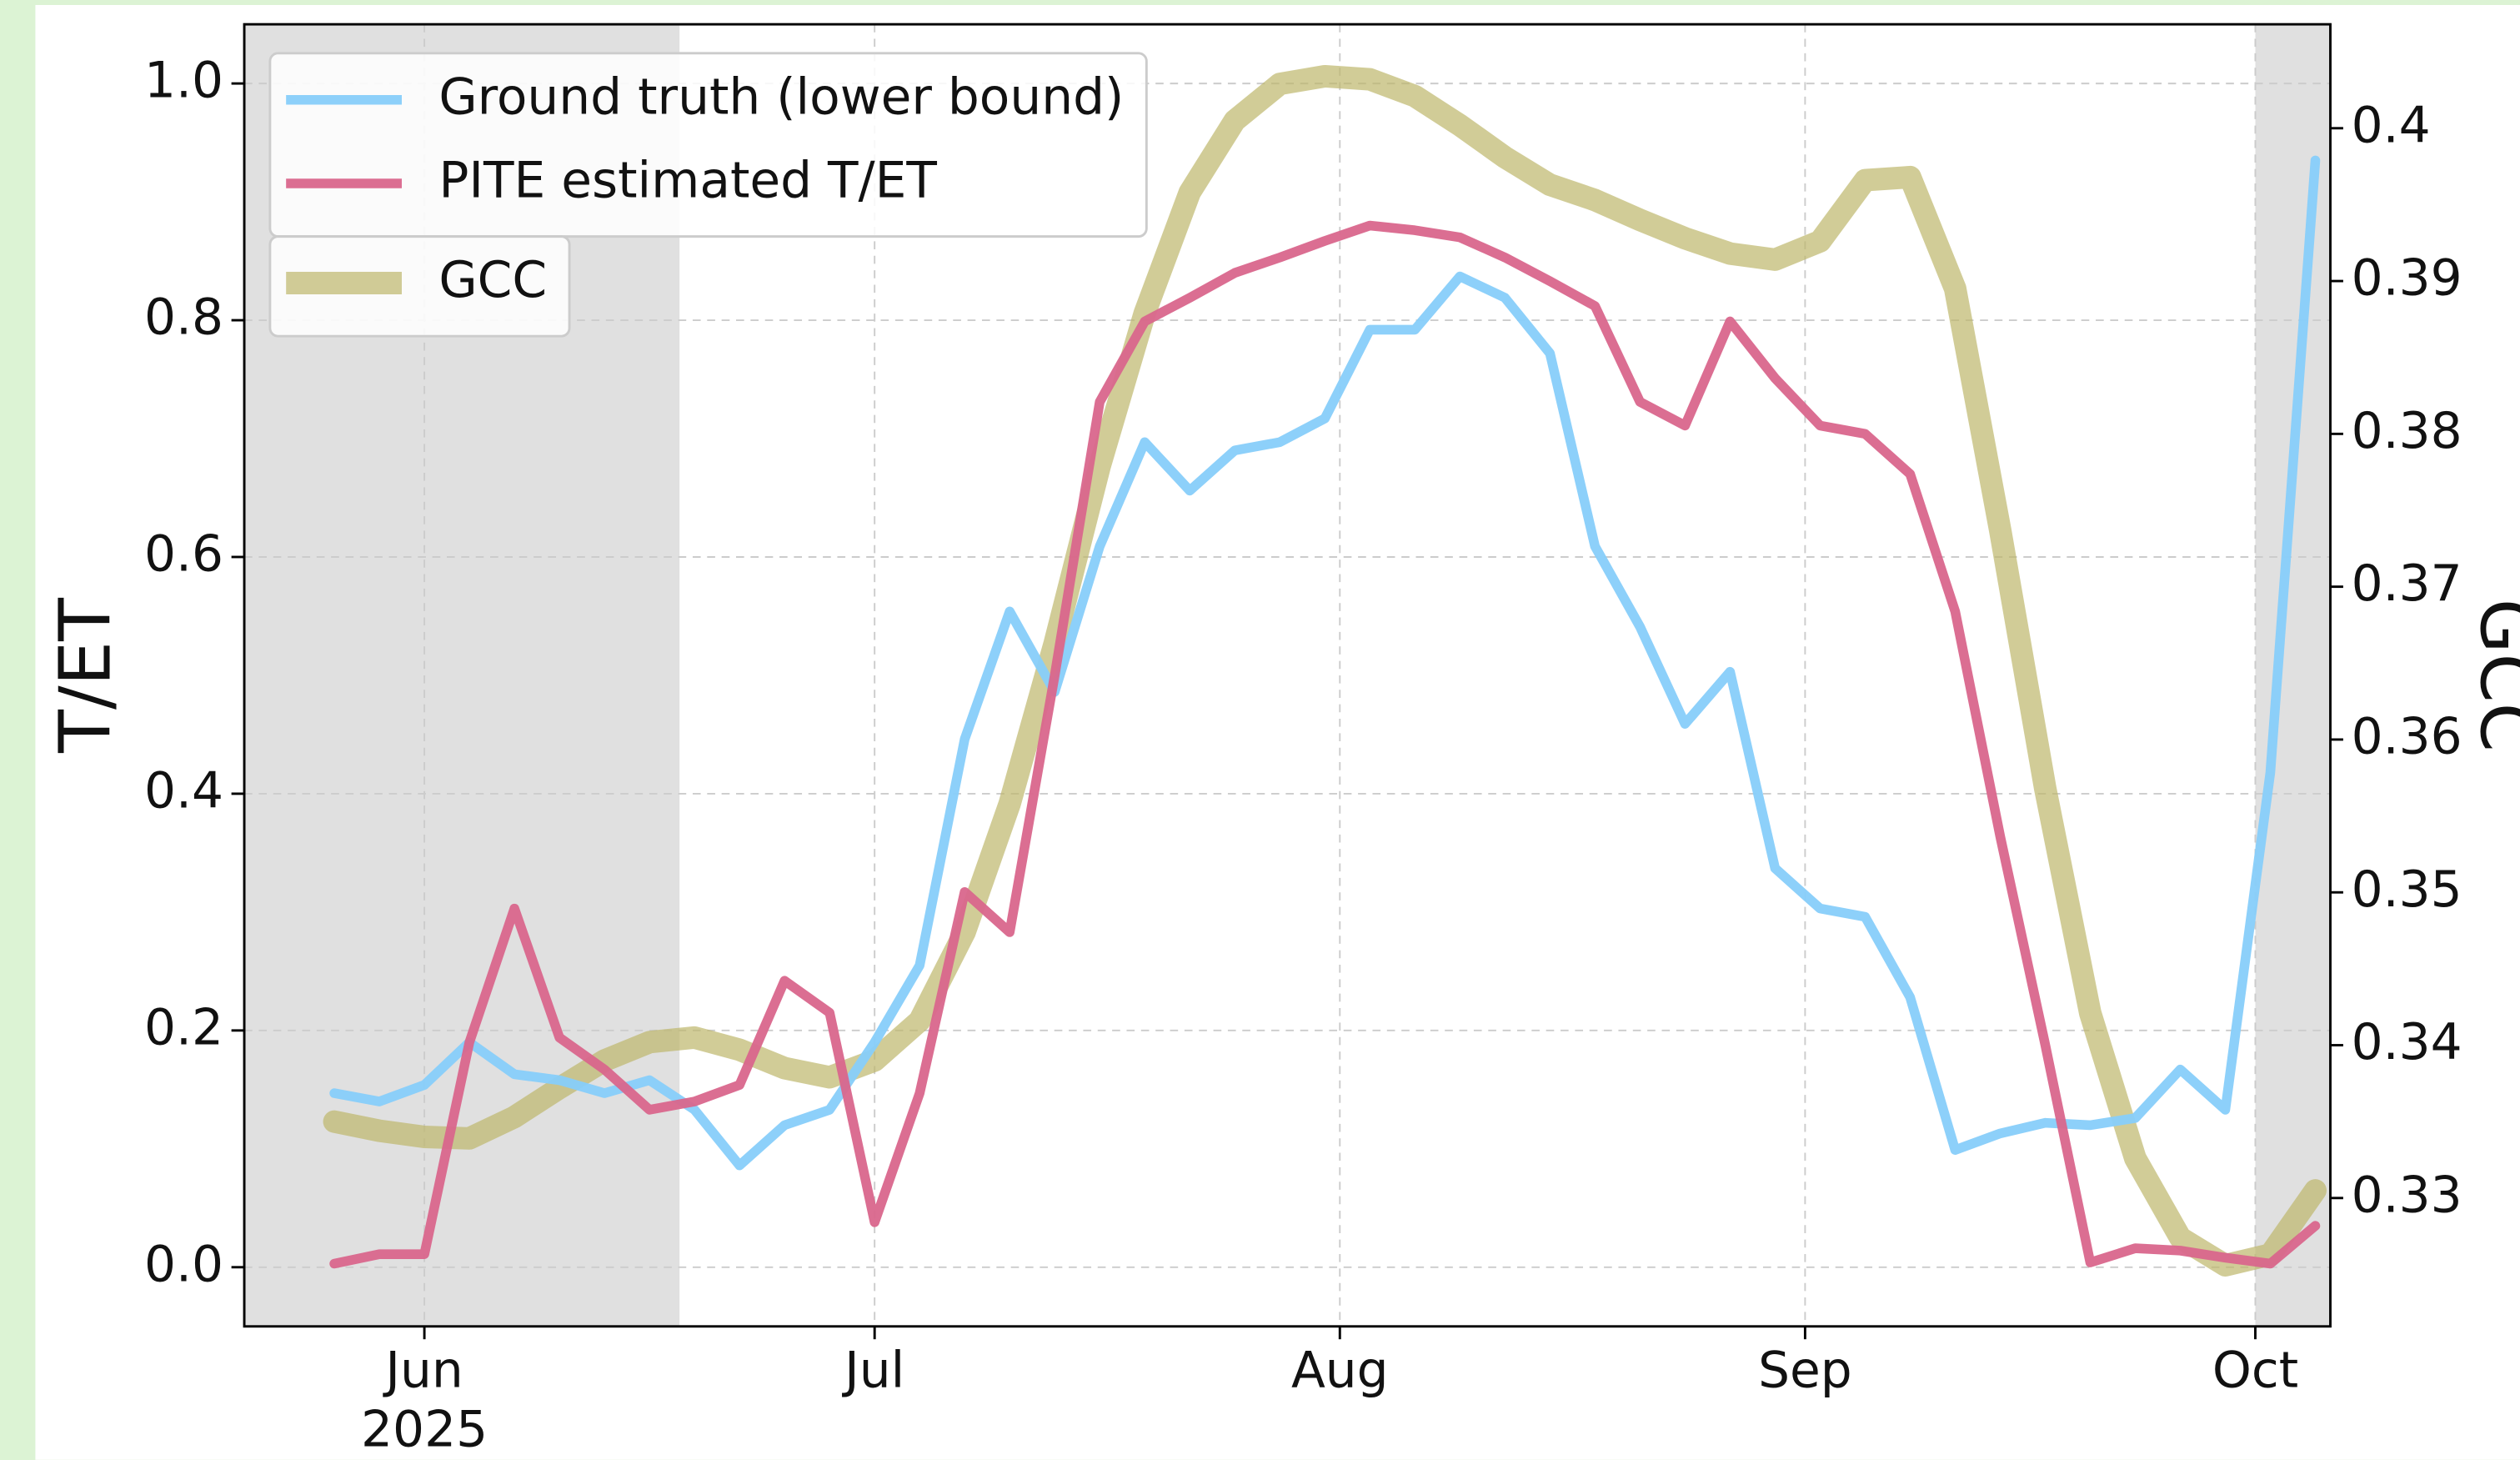  Describe the element at coordinates (2255, 1370) in the screenshot. I see `x-tick-label: Oct` at that location.